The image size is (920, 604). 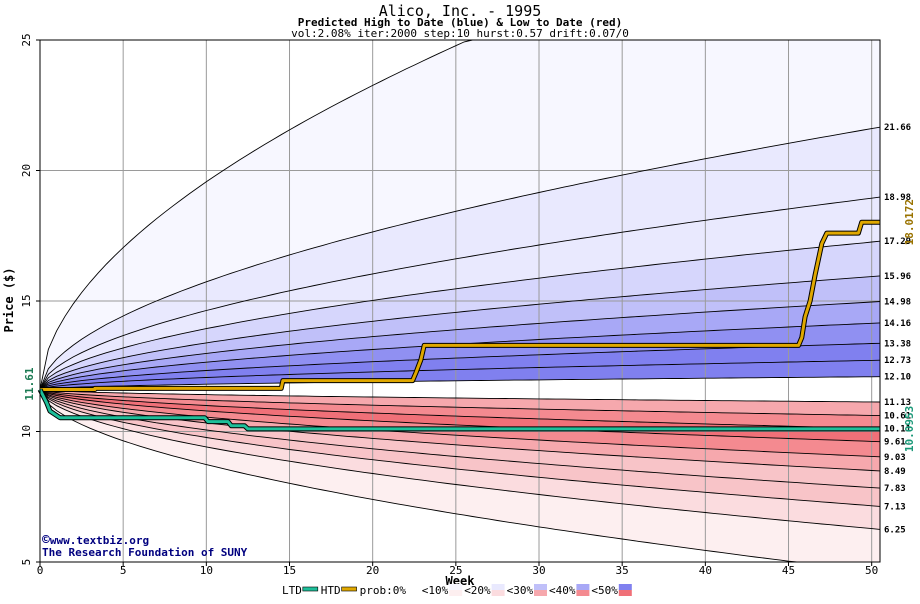 What do you see at coordinates (455, 570) in the screenshot?
I see `x-tick-label: 25` at bounding box center [455, 570].